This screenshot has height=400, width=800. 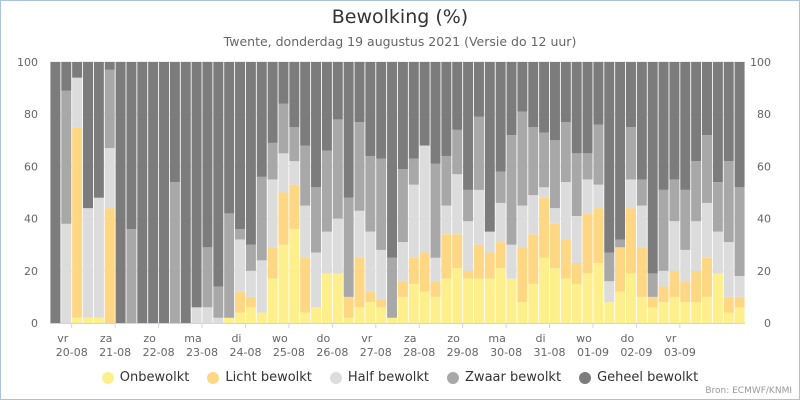 What do you see at coordinates (145, 377) in the screenshot?
I see `legend-item-onbewolkt: Onbewolkt` at bounding box center [145, 377].